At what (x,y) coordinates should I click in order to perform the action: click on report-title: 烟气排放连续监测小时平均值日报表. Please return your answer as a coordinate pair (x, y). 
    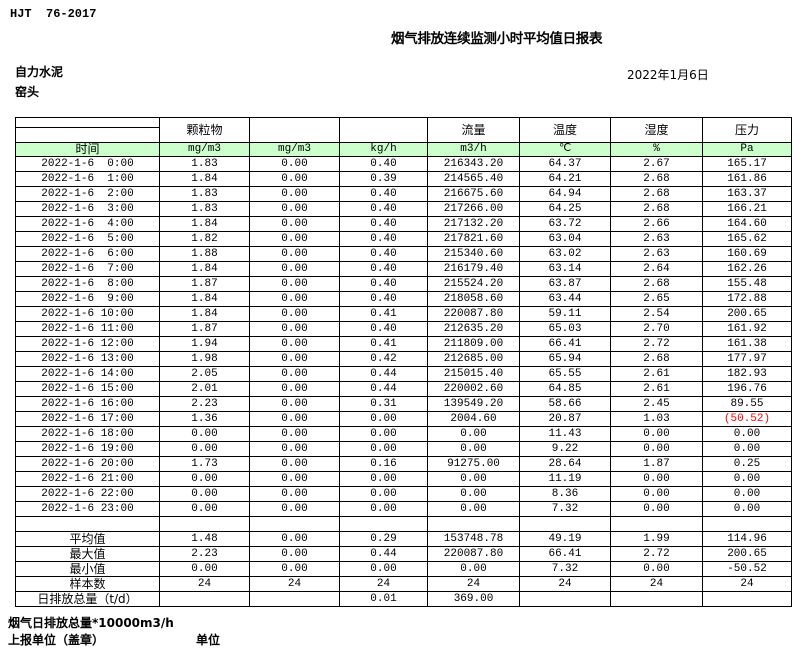
    Looking at the image, I should click on (497, 39).